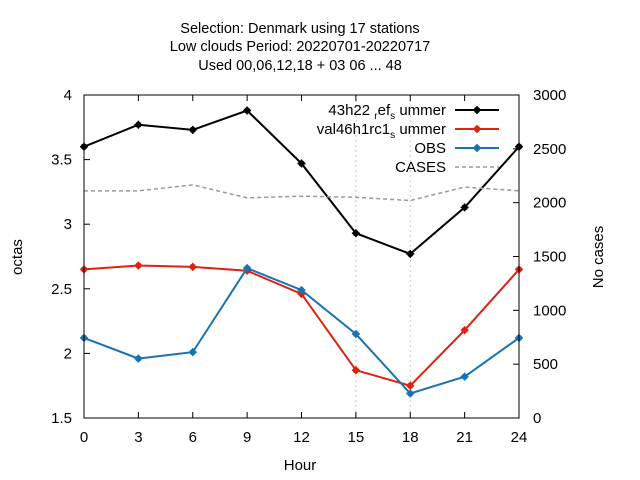 The image size is (640, 480). What do you see at coordinates (353, 129) in the screenshot?
I see `legend-label-part: val46h1rc1` at bounding box center [353, 129].